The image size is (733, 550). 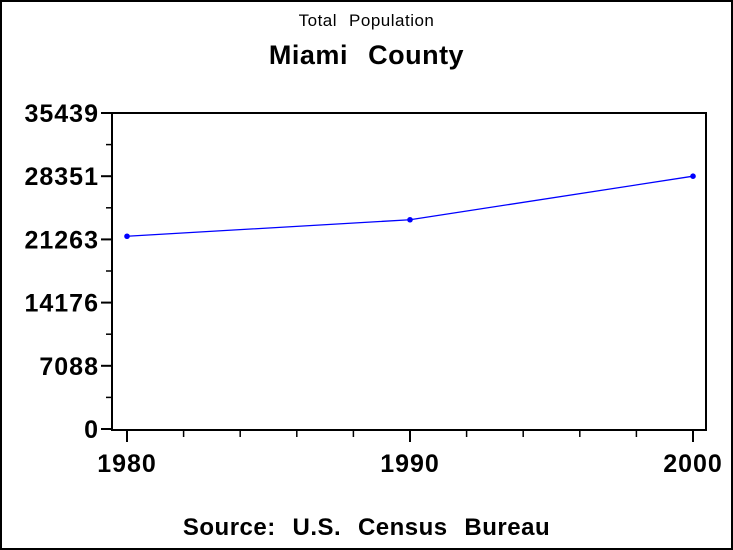 What do you see at coordinates (61, 304) in the screenshot?
I see `y-tick-label: 14176` at bounding box center [61, 304].